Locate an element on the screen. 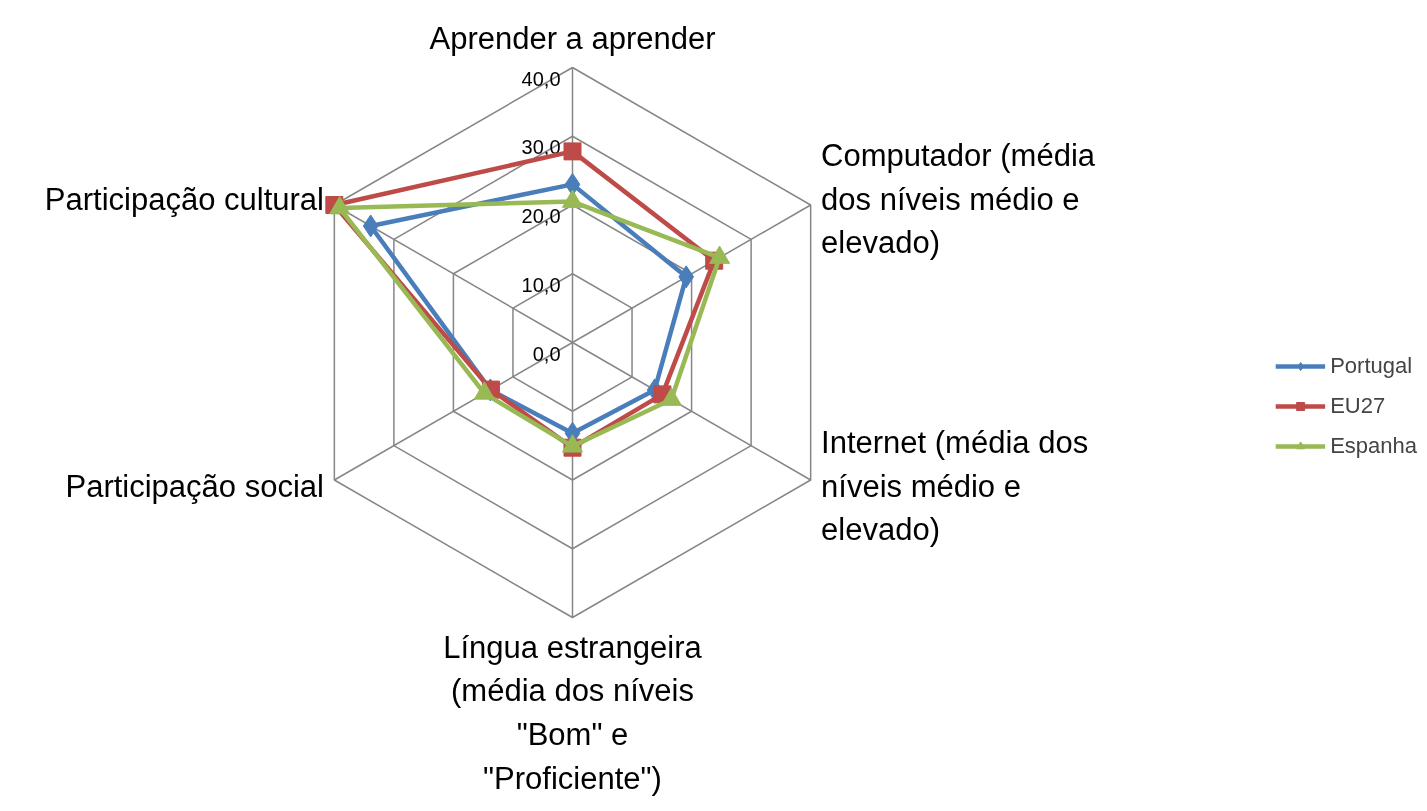  legend-label: Portugal is located at coordinates (1371, 365).